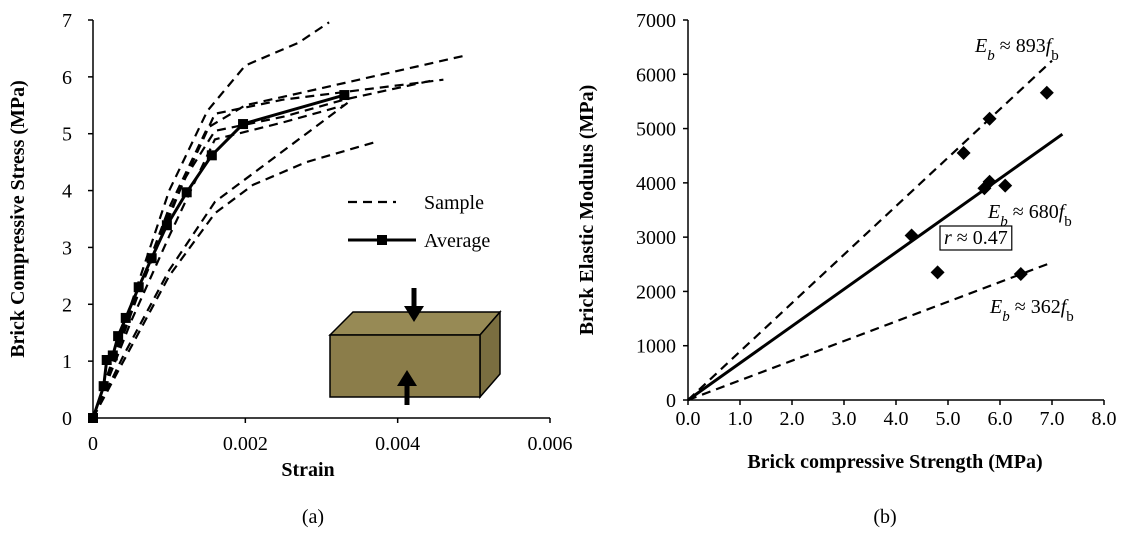 Image resolution: width=1126 pixels, height=540 pixels. What do you see at coordinates (245, 444) in the screenshot?
I see `x-tick-label: 0.002` at bounding box center [245, 444].